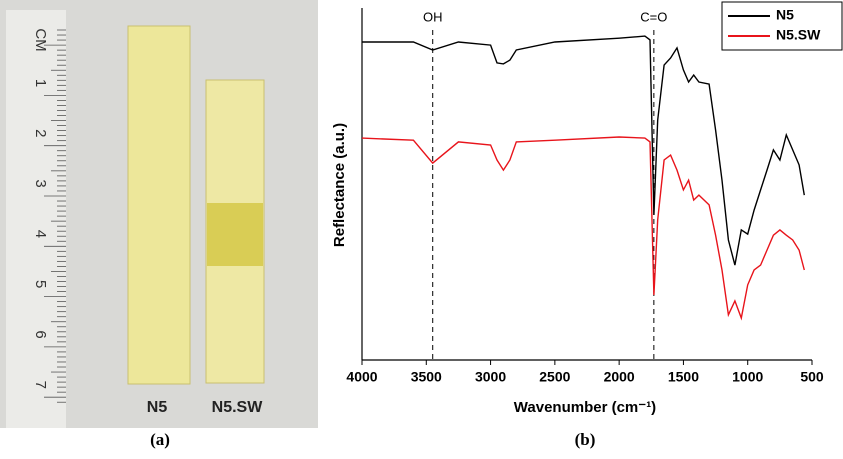 The width and height of the screenshot is (843, 459). Describe the element at coordinates (238, 407) in the screenshot. I see `sample-label: N5.SW` at that location.